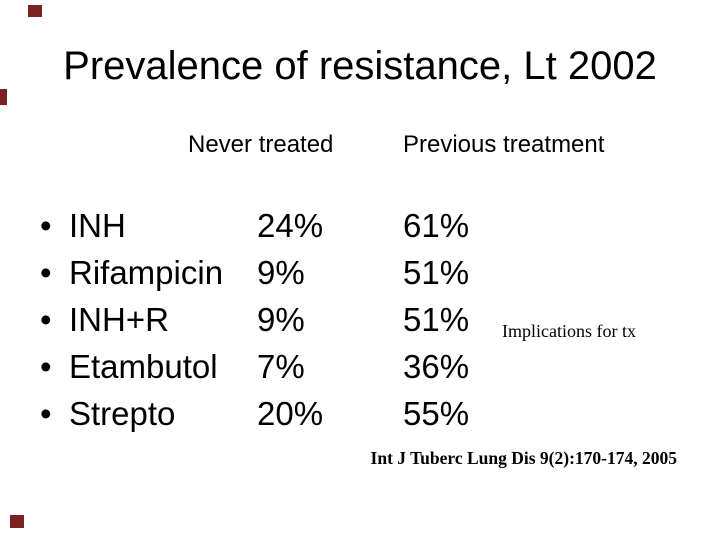 The height and width of the screenshot is (540, 720). What do you see at coordinates (569, 331) in the screenshot?
I see `implications-note: Implications for tx` at bounding box center [569, 331].